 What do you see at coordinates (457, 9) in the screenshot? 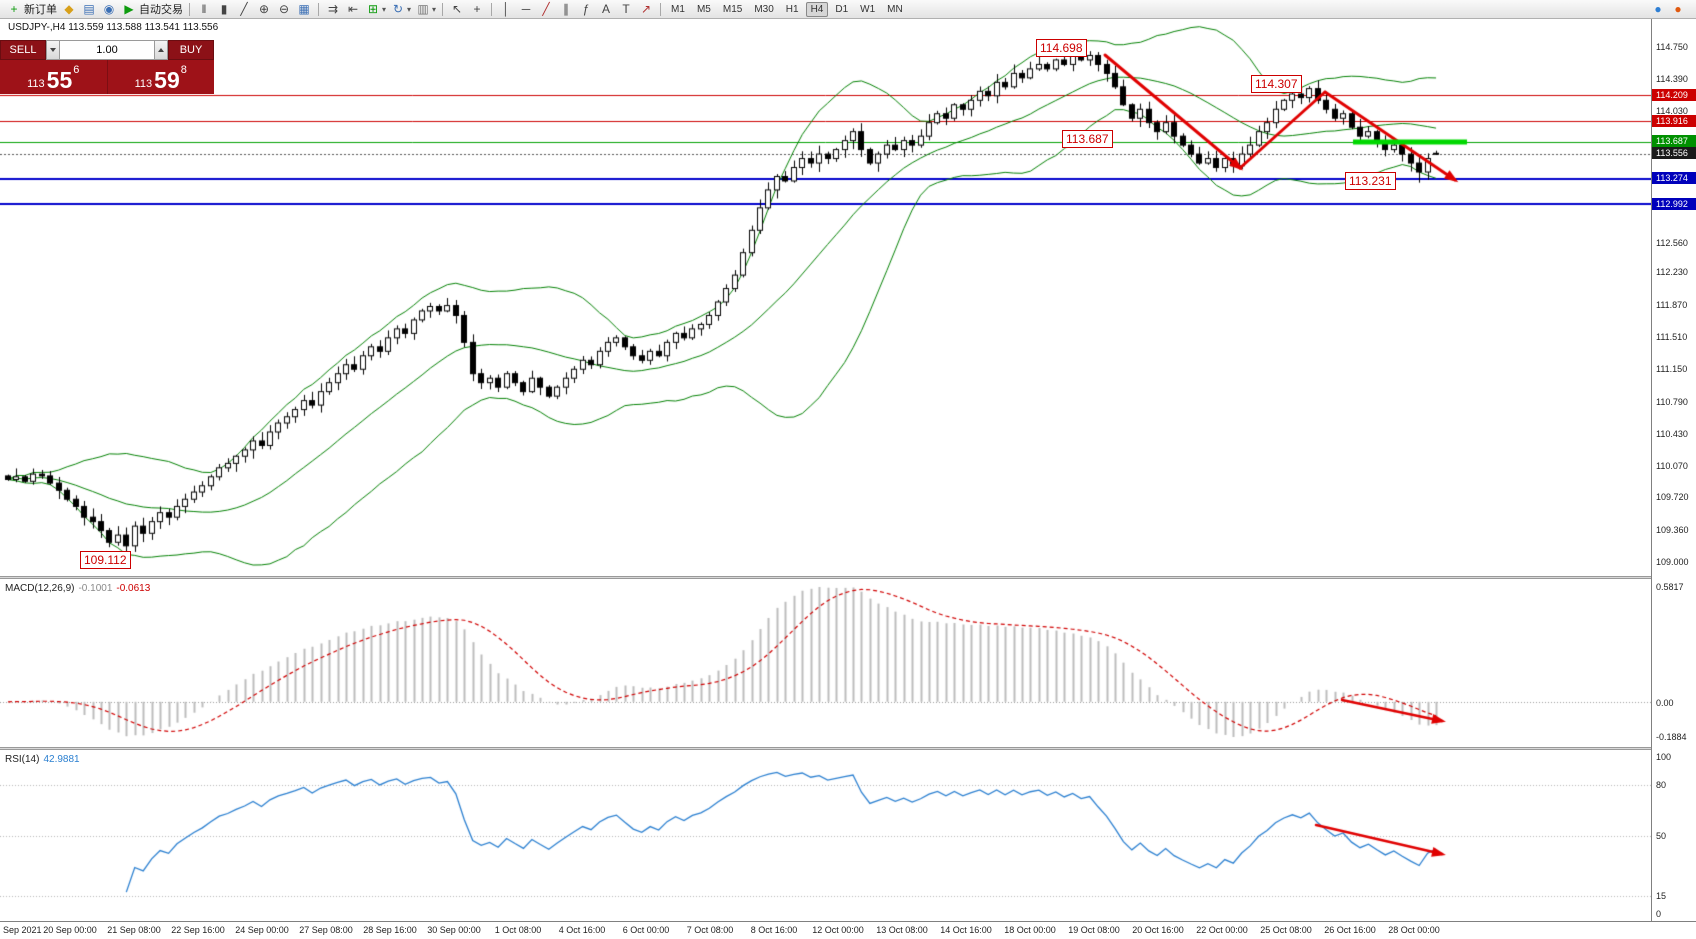
I see `cursor-button: ↖` at bounding box center [457, 9].